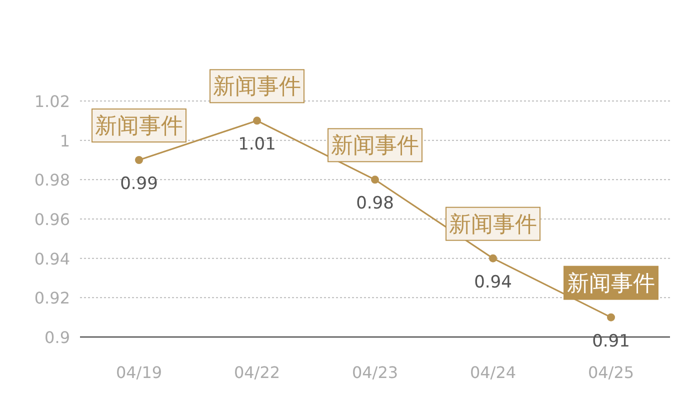  What do you see at coordinates (611, 341) in the screenshot?
I see `data-label: 0.91` at bounding box center [611, 341].